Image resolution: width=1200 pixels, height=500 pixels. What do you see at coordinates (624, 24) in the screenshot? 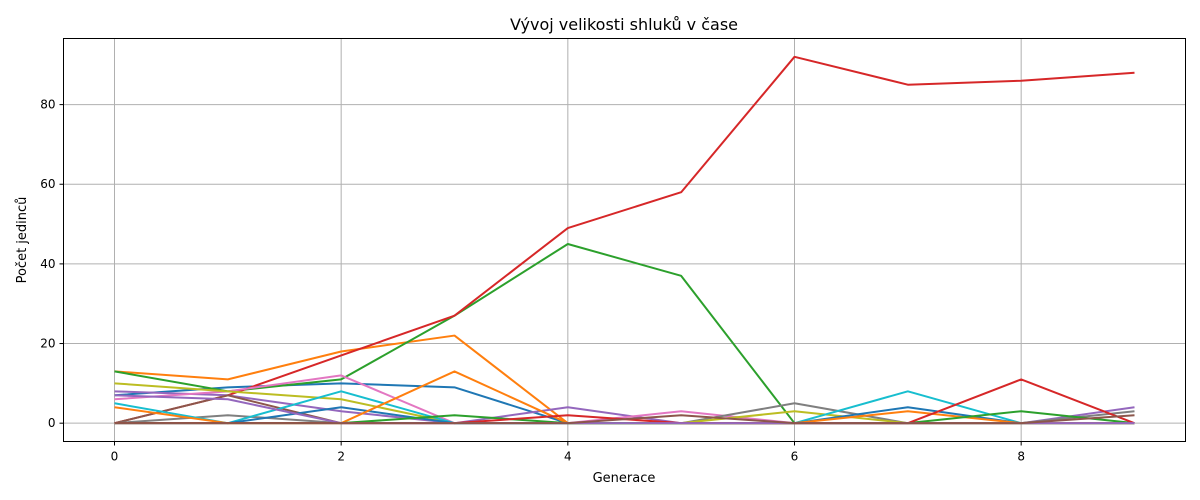
I see `chart-title: Vývoj velikosti shluků v čase` at bounding box center [624, 24].